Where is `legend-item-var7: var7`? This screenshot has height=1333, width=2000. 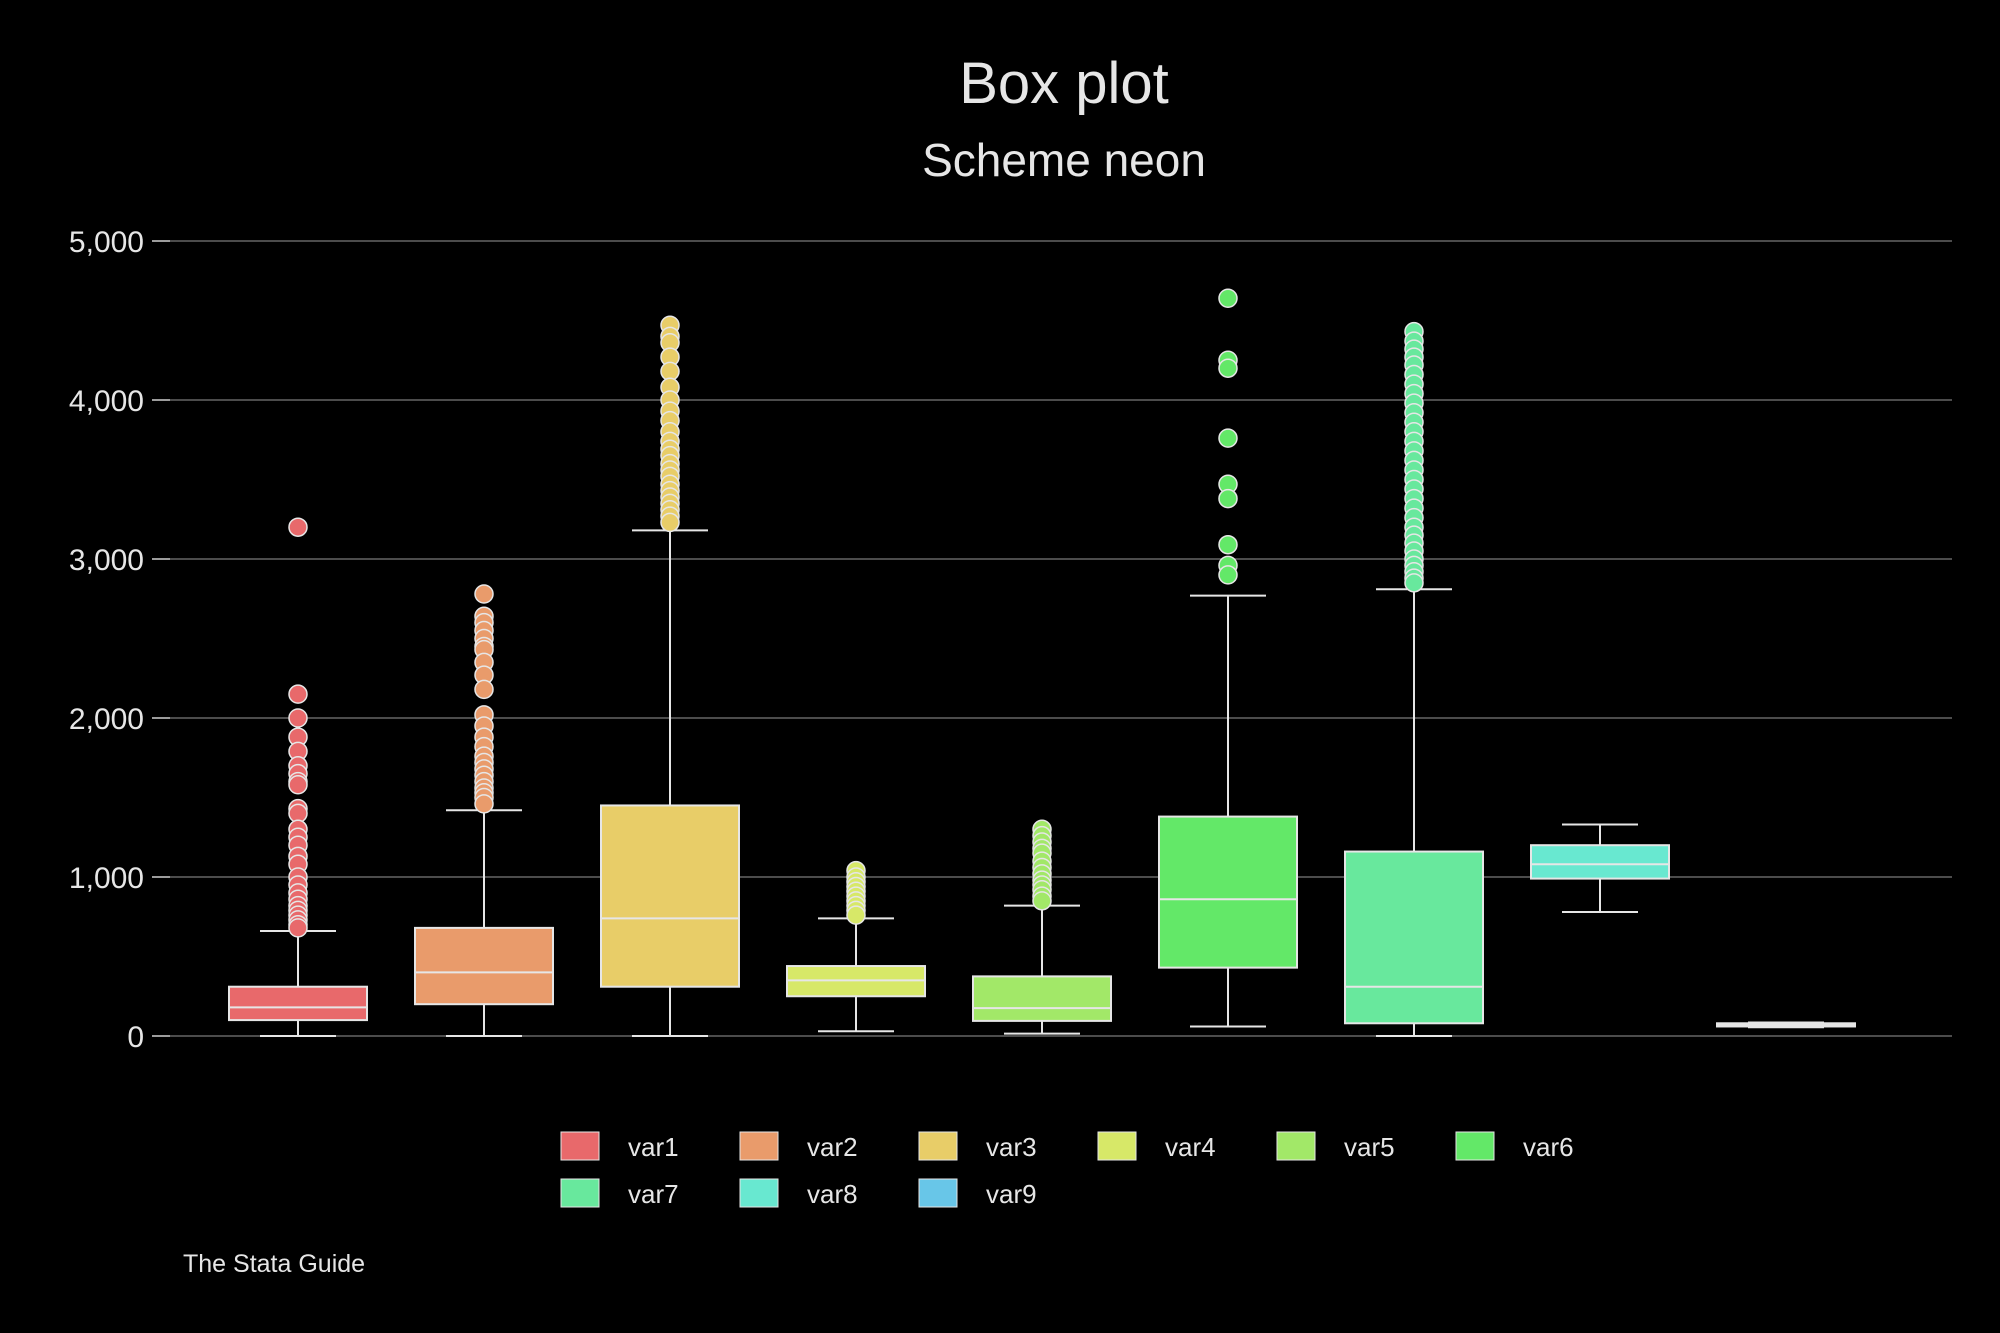 legend-item-var7: var7 is located at coordinates (619, 1193).